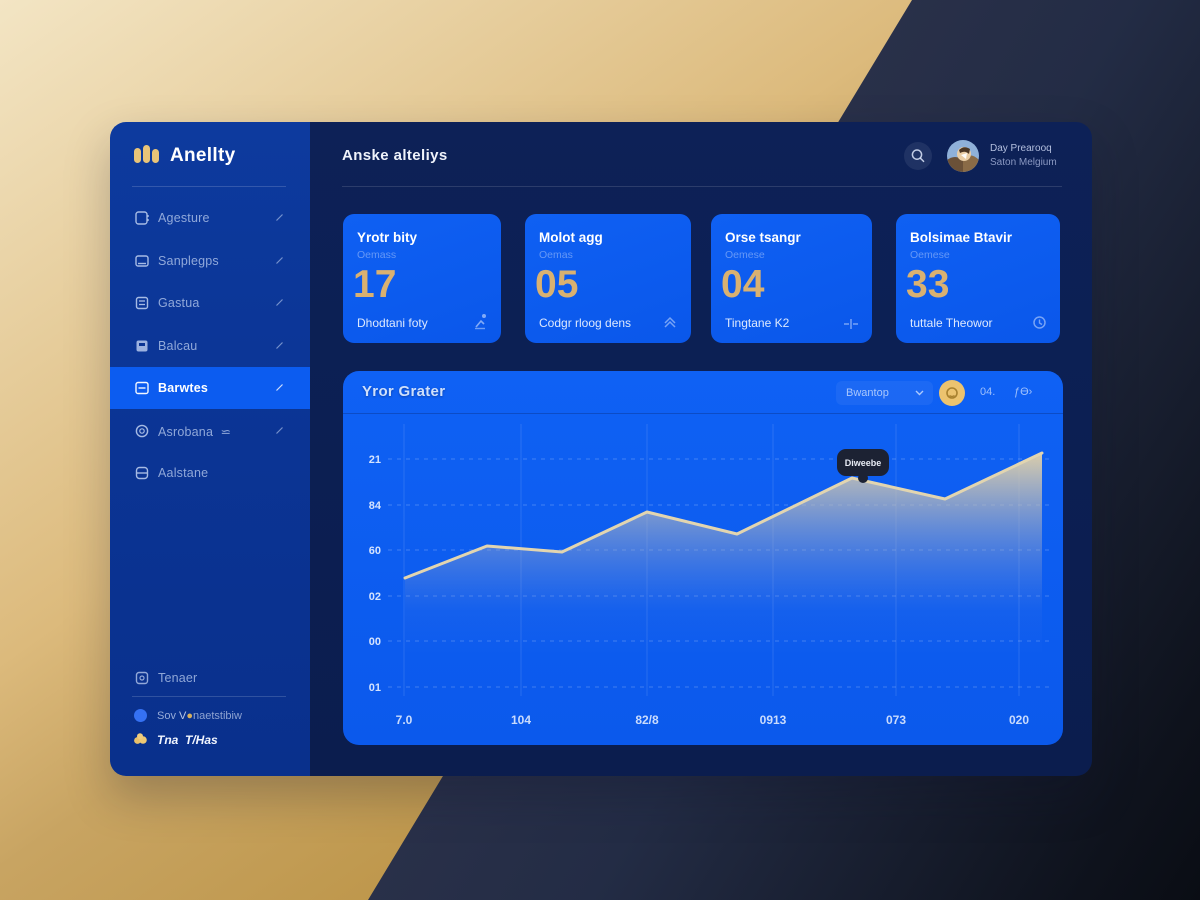 This screenshot has width=1200, height=900. I want to click on svg-text: 21, so click(375, 460).